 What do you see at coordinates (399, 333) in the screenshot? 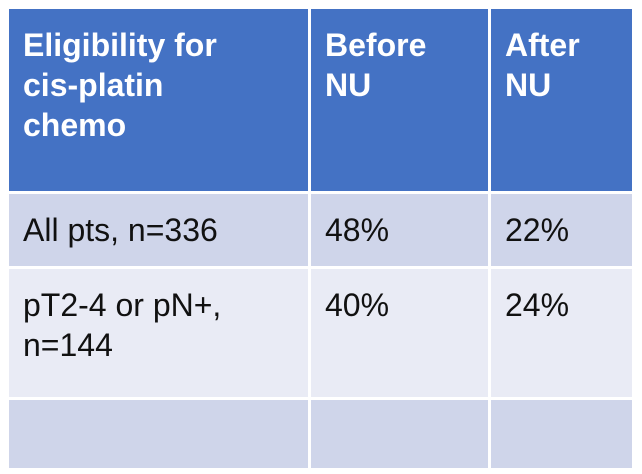
I see `table-cell: 40%` at bounding box center [399, 333].